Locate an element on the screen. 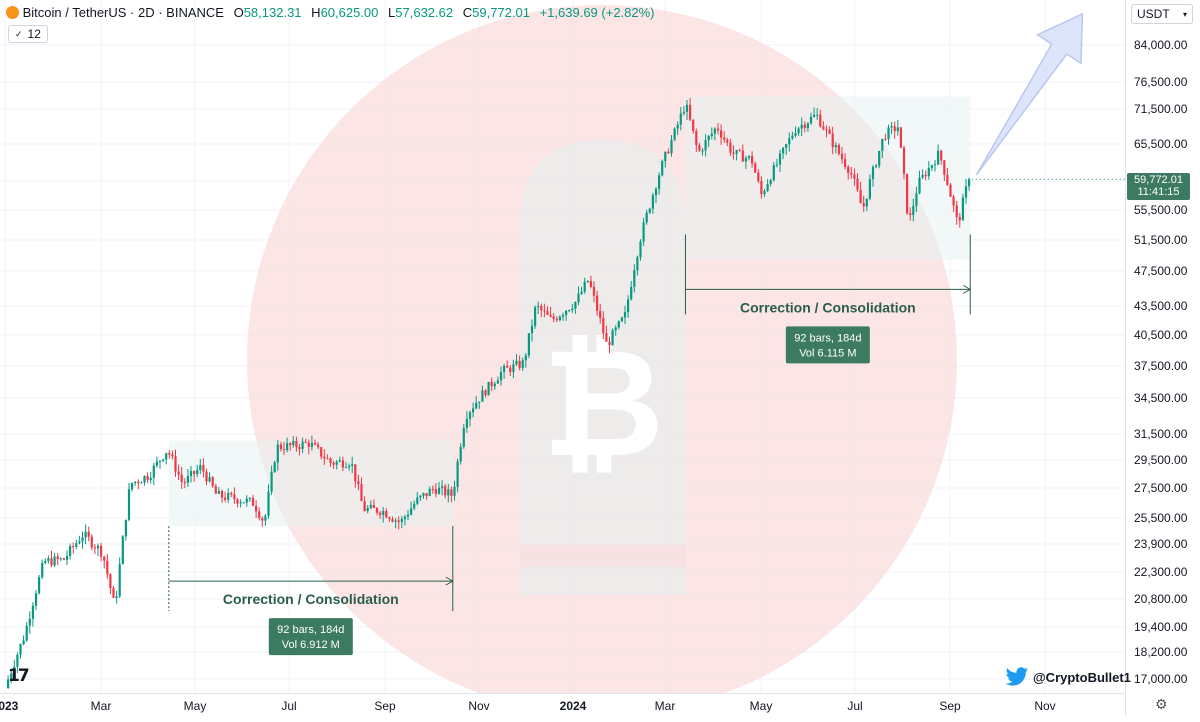  price-tick-label: 43,500.00 is located at coordinates (1161, 306).